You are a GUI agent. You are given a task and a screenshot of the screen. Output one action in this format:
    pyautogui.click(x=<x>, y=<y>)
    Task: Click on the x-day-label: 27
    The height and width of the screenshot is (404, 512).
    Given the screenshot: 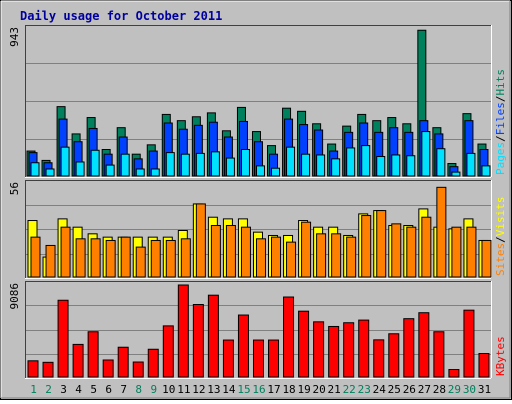 What is the action you would take?
    pyautogui.click(x=424, y=389)
    